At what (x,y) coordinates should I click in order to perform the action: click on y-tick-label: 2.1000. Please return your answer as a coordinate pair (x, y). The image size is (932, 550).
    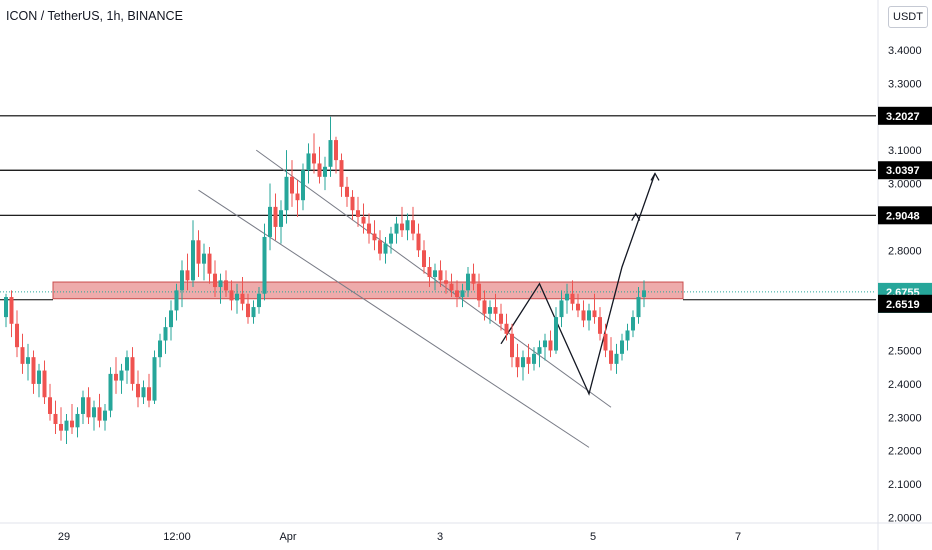
    Looking at the image, I should click on (905, 485).